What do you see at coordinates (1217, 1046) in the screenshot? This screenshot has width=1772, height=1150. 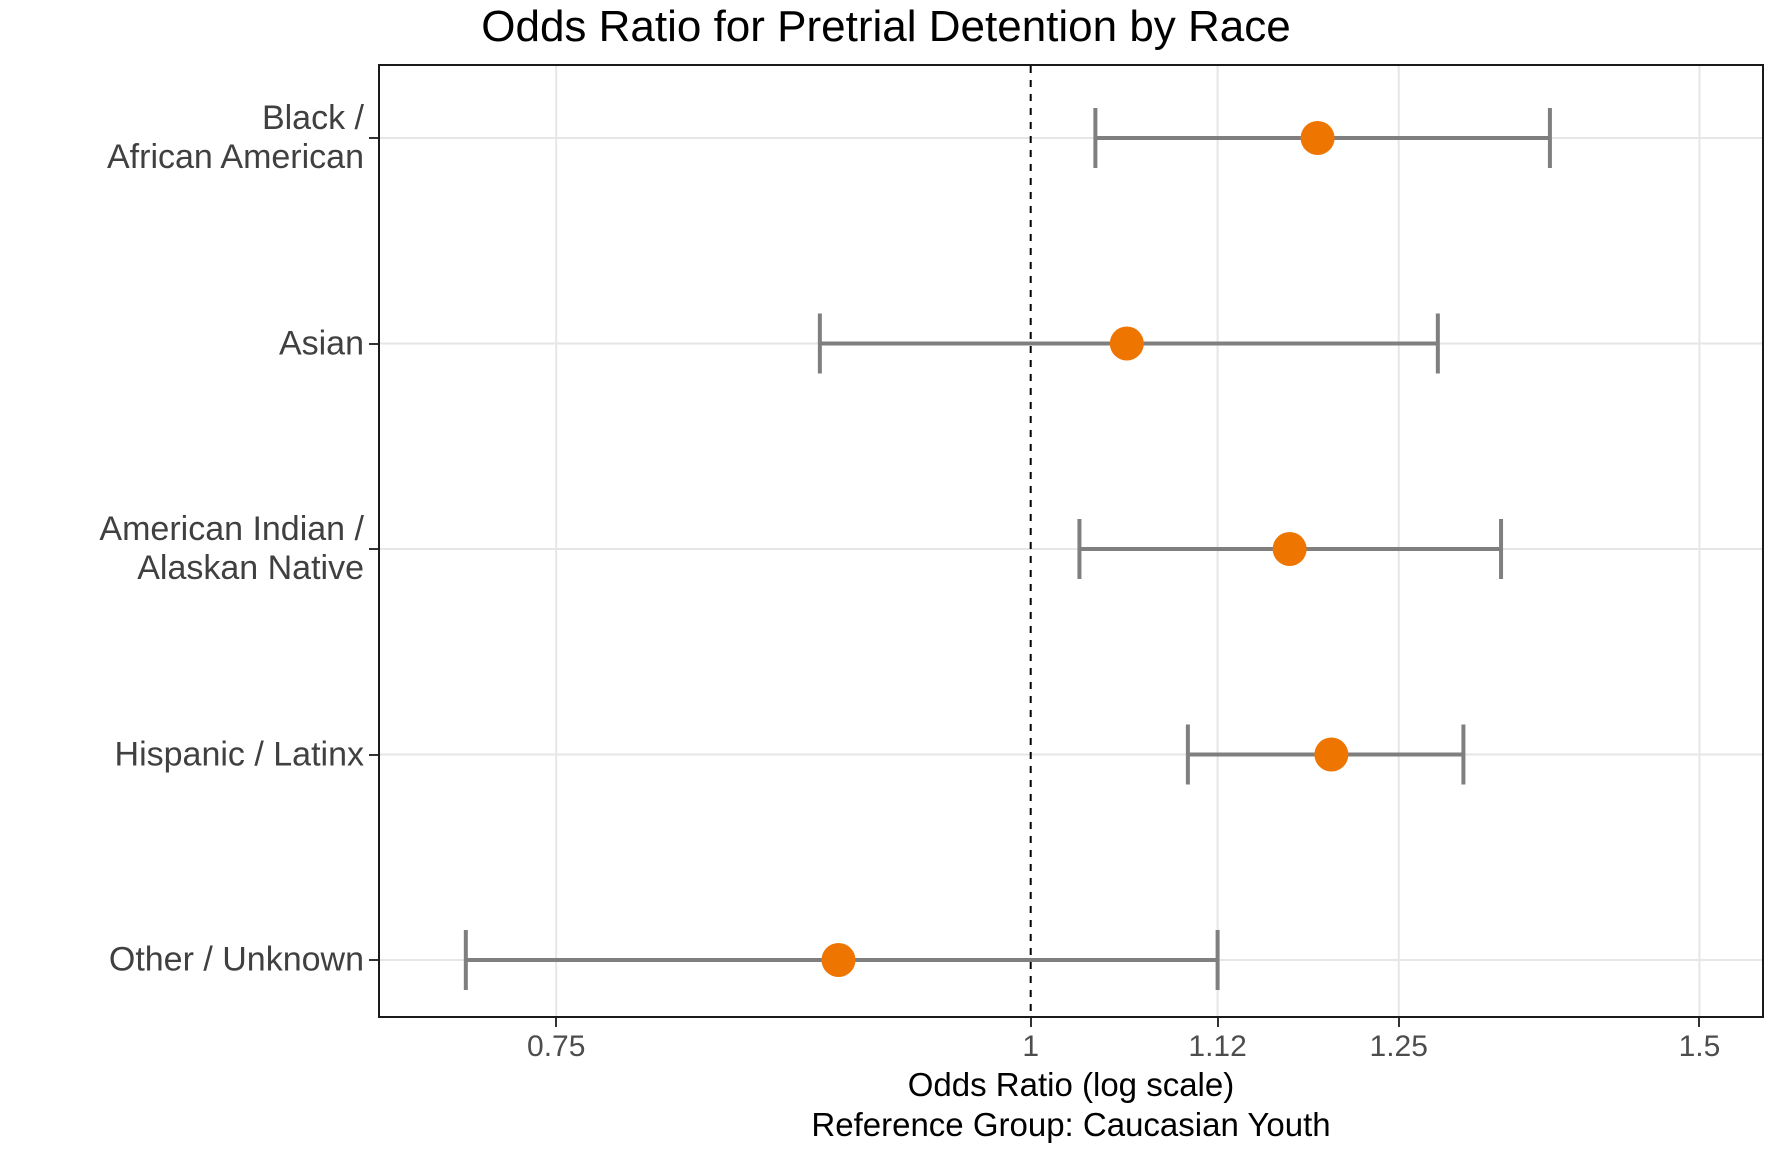 I see `x-tick-label: 1.12` at bounding box center [1217, 1046].